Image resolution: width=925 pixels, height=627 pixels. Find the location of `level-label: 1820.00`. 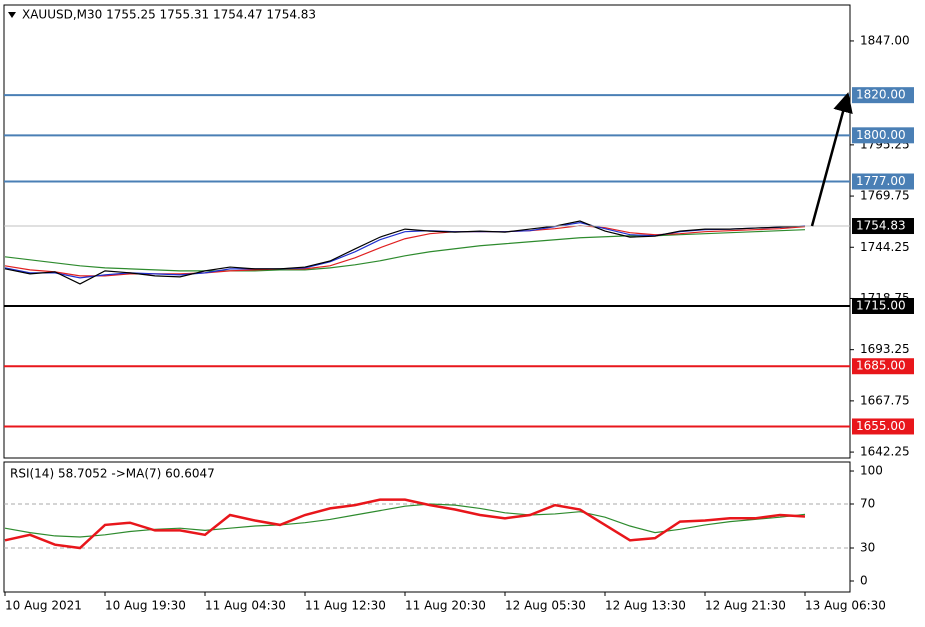

level-label: 1820.00 is located at coordinates (881, 95).